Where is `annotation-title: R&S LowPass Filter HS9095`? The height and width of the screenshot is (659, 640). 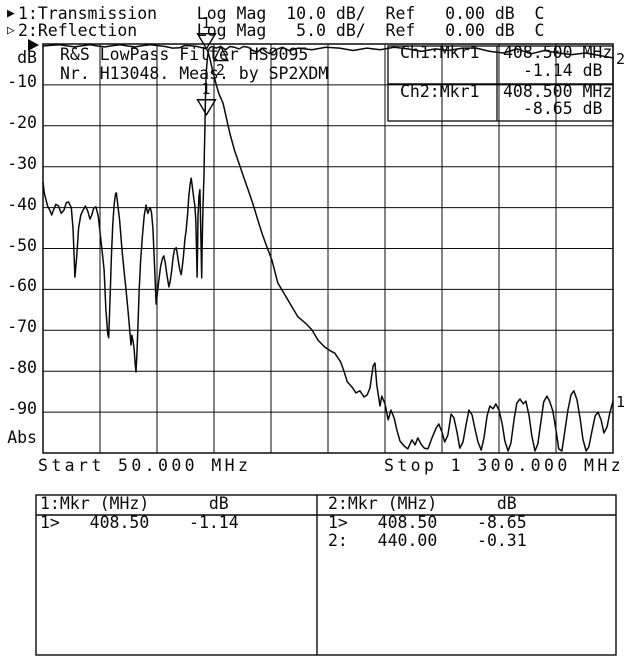
annotation-title: R&S LowPass Filter HS9095 is located at coordinates (184, 54).